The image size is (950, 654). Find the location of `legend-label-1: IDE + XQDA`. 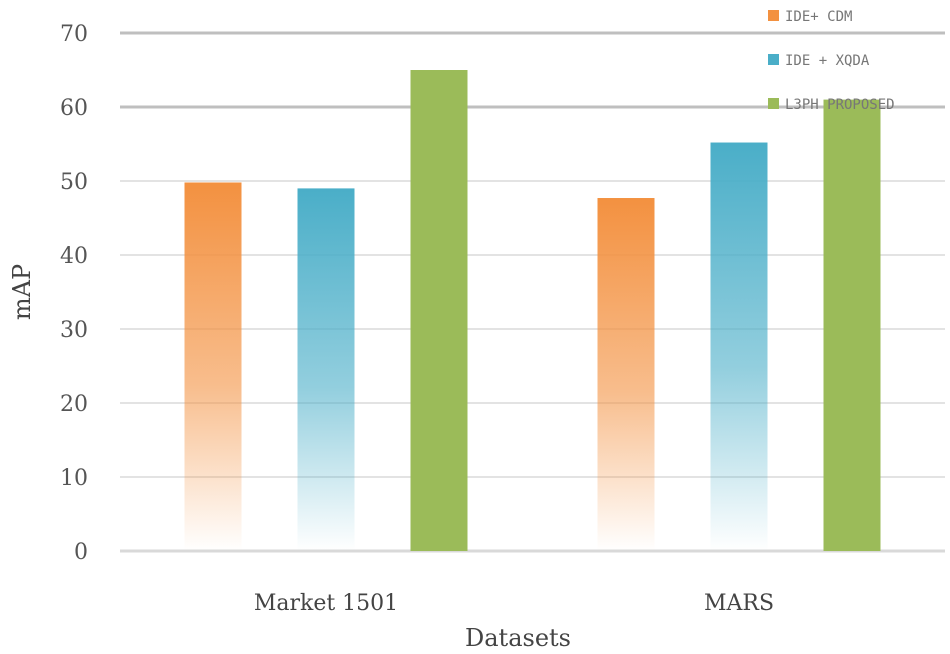

legend-label-1: IDE + XQDA is located at coordinates (827, 61).